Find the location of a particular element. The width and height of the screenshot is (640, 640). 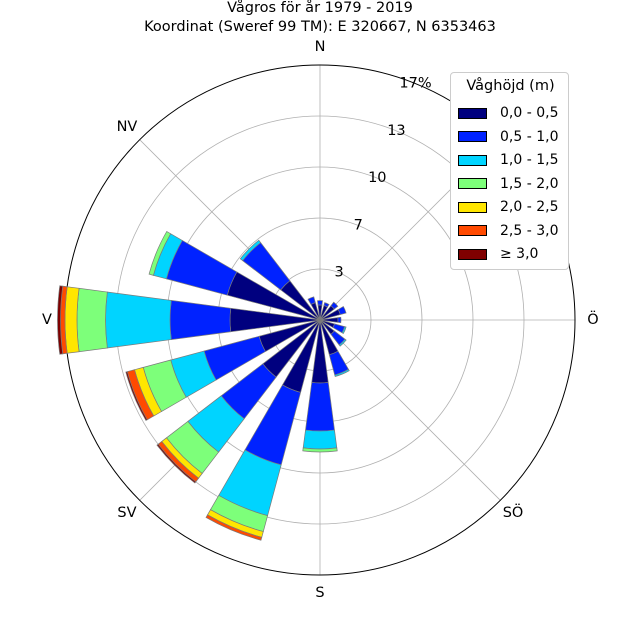

direction-label: Ö is located at coordinates (592, 319).